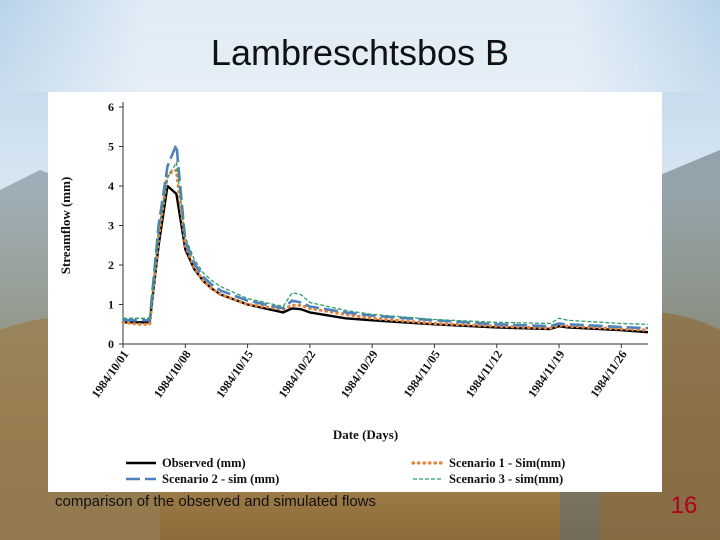 This screenshot has width=720, height=540. What do you see at coordinates (111, 344) in the screenshot?
I see `y-tick-label: 0` at bounding box center [111, 344].